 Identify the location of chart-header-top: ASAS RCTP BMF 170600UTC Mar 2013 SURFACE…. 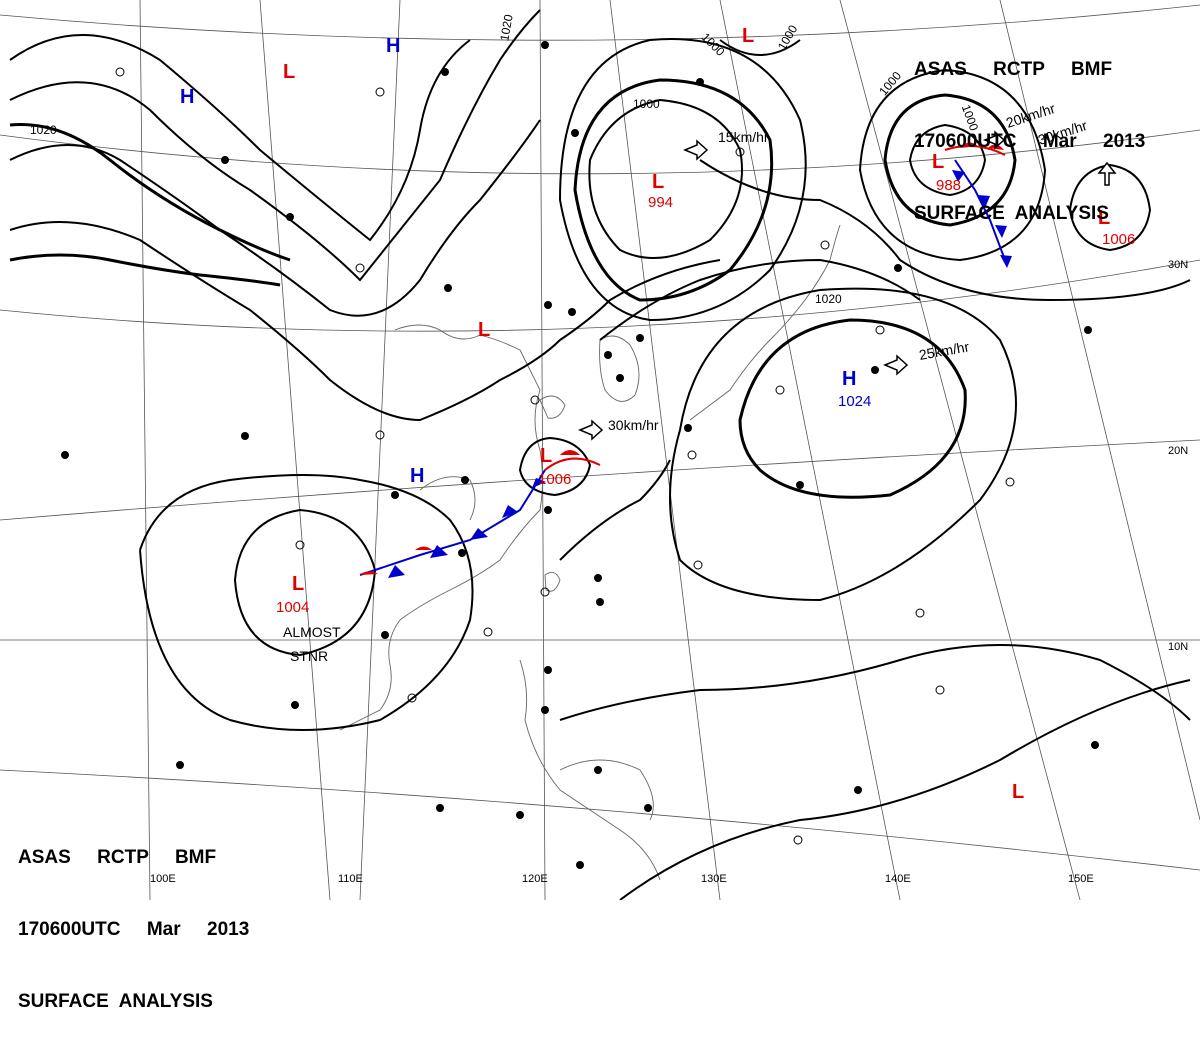
(1029, 130).